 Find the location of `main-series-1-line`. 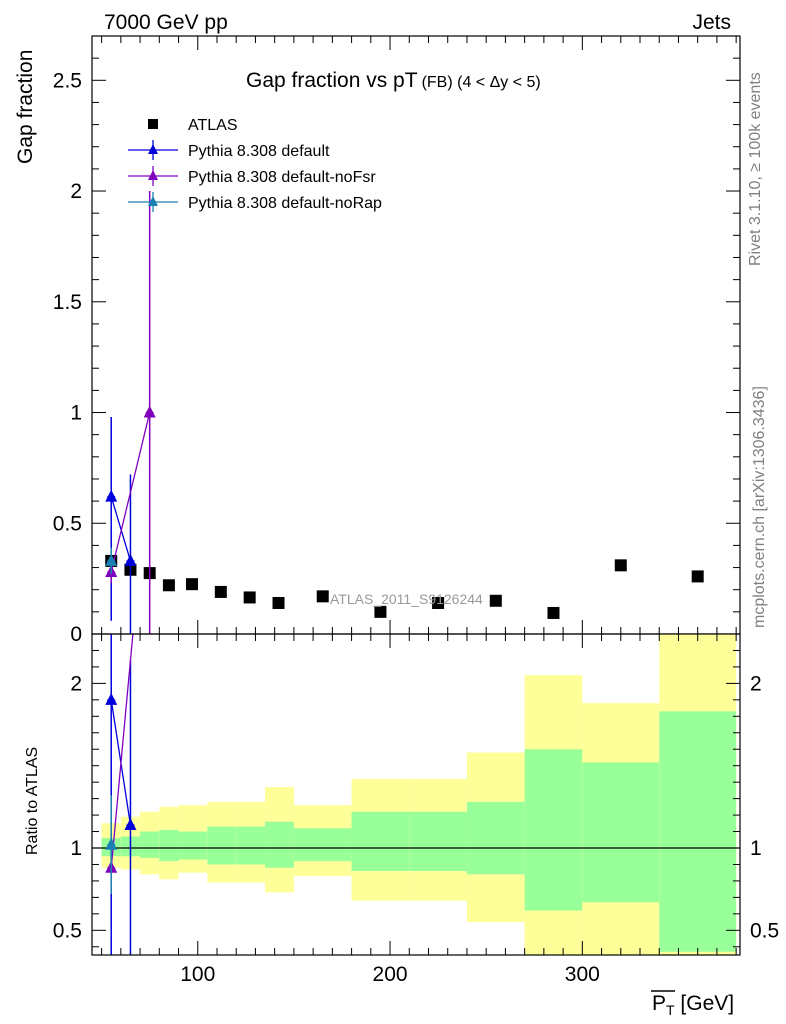

main-series-1-line is located at coordinates (121, 529).